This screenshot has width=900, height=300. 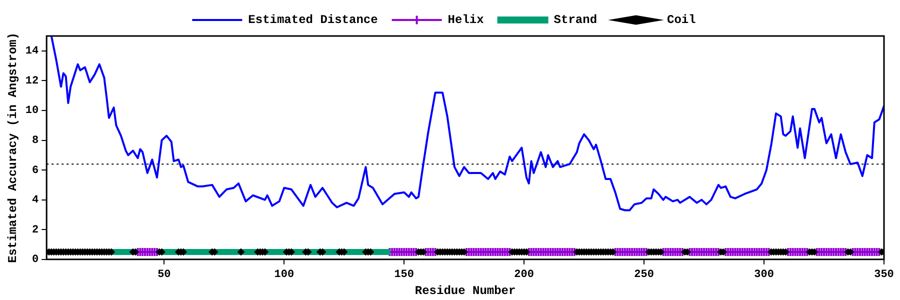 What do you see at coordinates (13, 147) in the screenshot?
I see `y-axis-title: Estimated Accuracy (in Angstrom)` at bounding box center [13, 147].